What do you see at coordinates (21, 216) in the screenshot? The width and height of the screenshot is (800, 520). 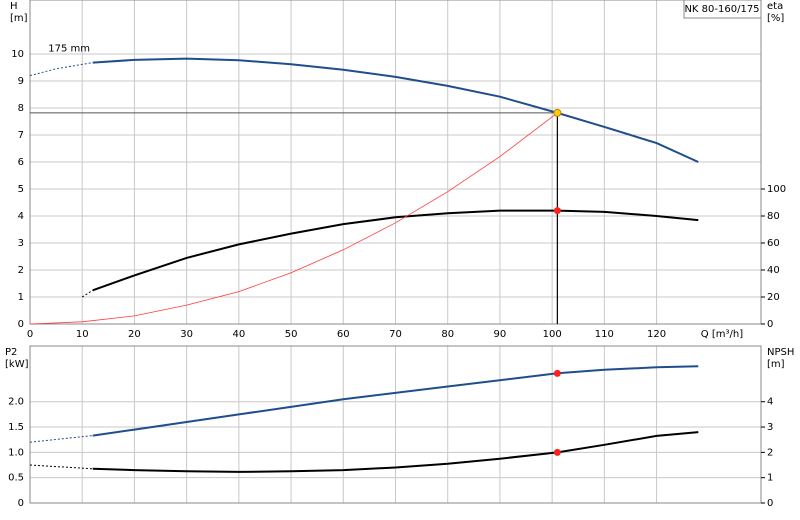 I see `y-tick-label: 4` at bounding box center [21, 216].